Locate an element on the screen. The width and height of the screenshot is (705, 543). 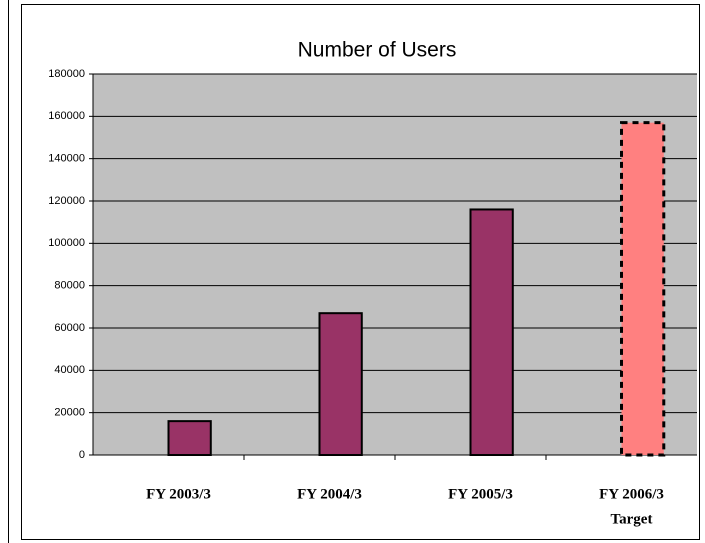
y-tick-label: 160000 is located at coordinates (66, 116).